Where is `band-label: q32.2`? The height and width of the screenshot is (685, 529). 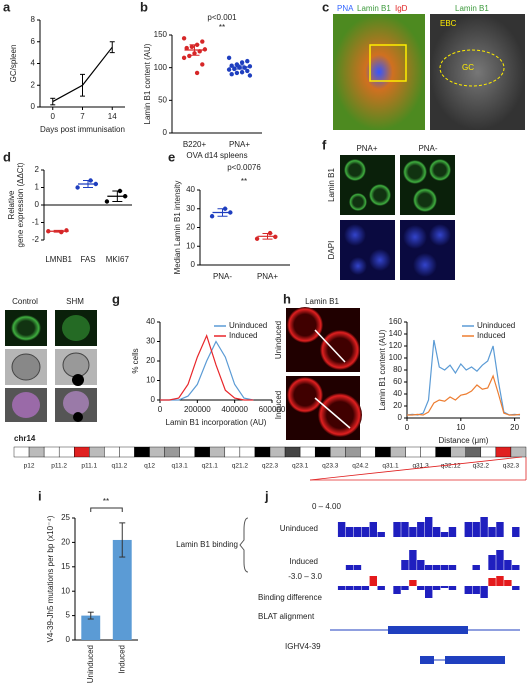
band-label: q32.2 is located at coordinates (481, 466).